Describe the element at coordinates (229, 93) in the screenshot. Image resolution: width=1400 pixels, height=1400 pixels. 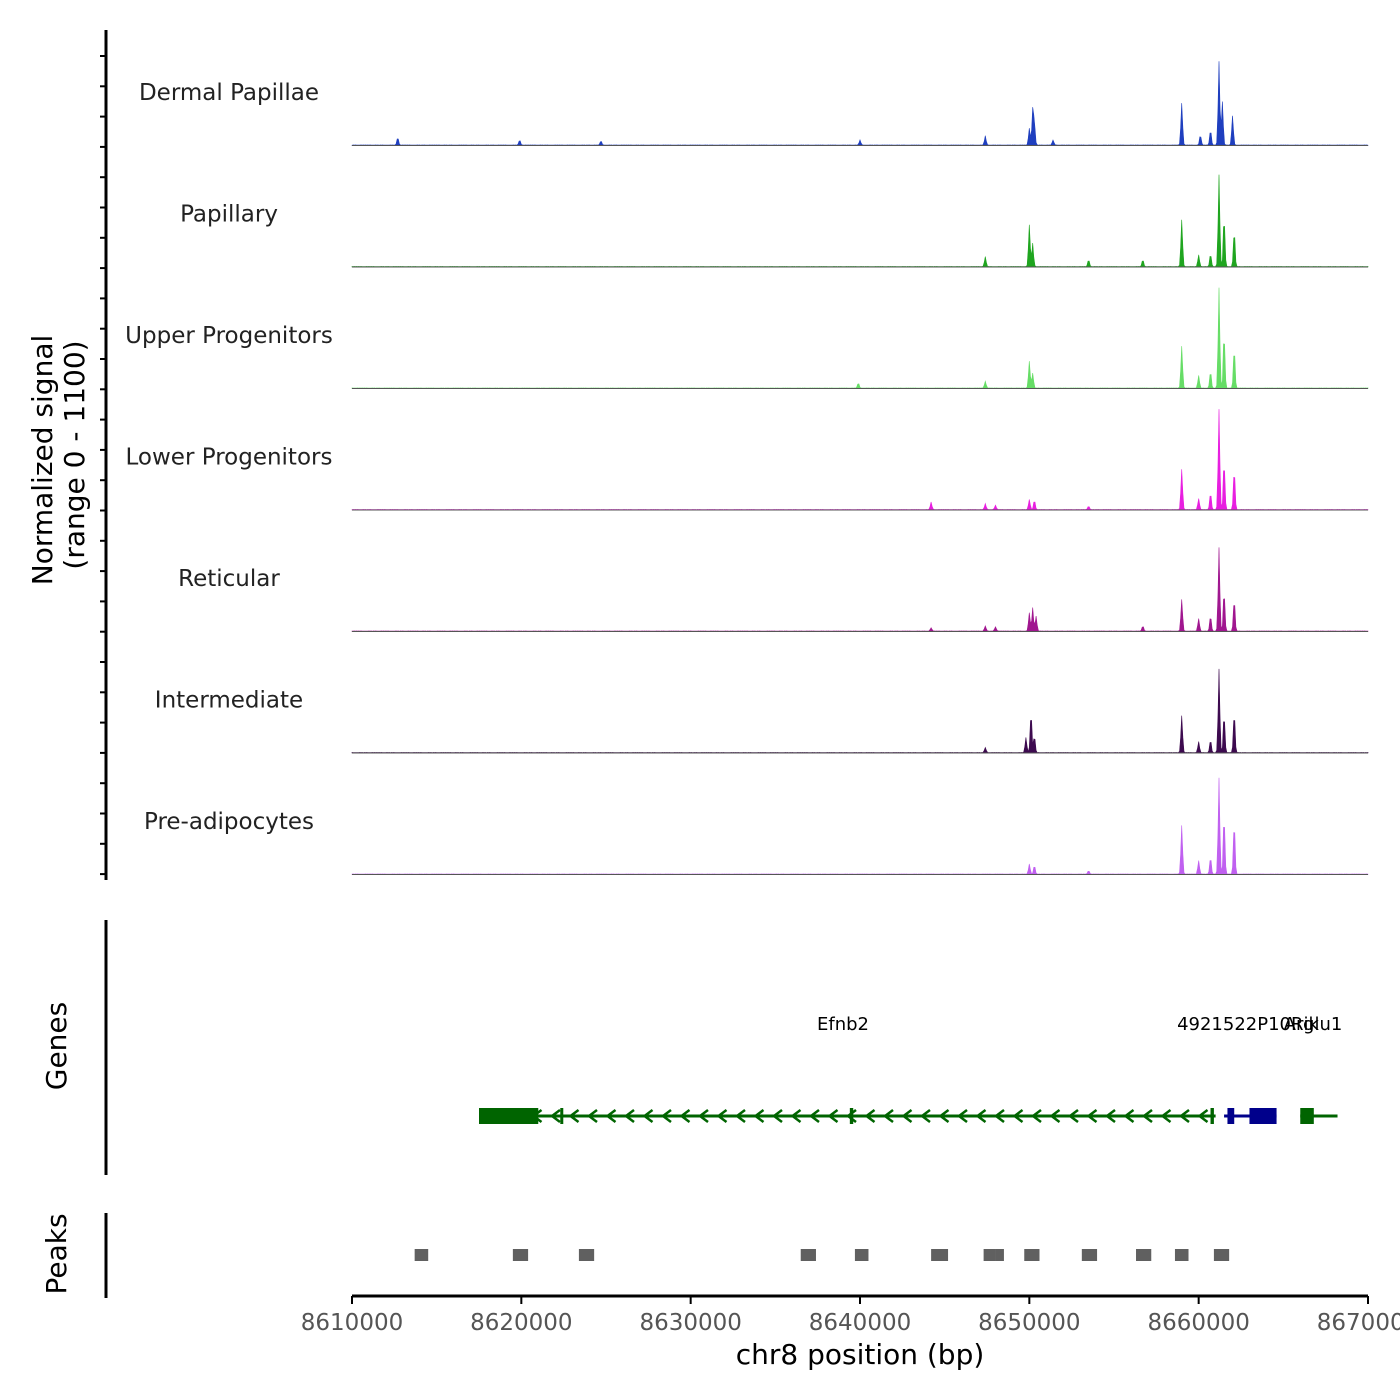
I see `track-label: Dermal Papillae` at that location.